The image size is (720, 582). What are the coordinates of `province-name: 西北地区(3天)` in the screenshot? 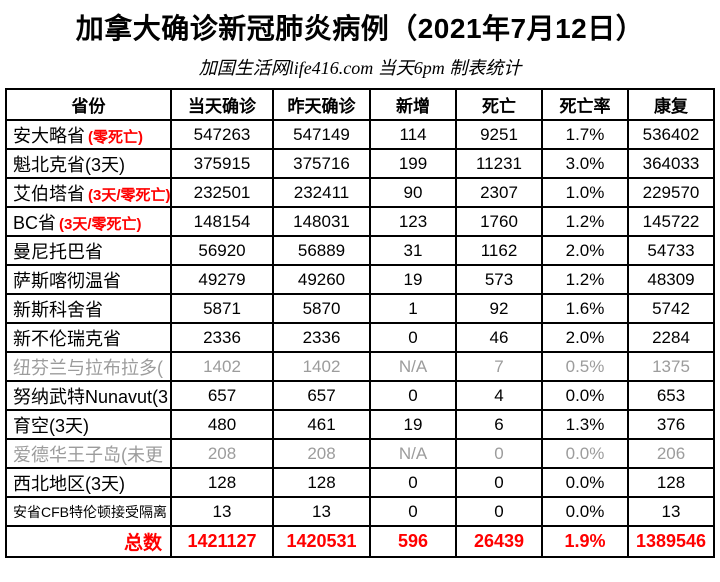 It's located at (69, 483).